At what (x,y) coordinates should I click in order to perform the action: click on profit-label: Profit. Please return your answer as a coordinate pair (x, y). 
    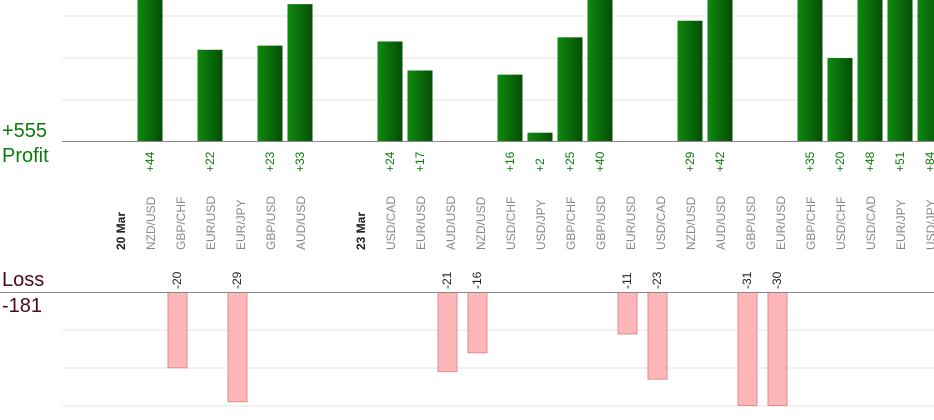
    Looking at the image, I should click on (25, 156).